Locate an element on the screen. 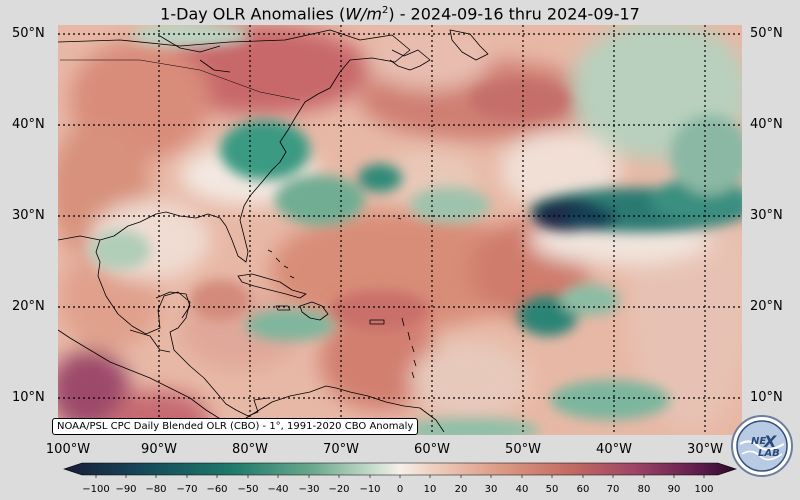 This screenshot has height=500, width=800. lat-label-left-40: 40°N is located at coordinates (28, 124).